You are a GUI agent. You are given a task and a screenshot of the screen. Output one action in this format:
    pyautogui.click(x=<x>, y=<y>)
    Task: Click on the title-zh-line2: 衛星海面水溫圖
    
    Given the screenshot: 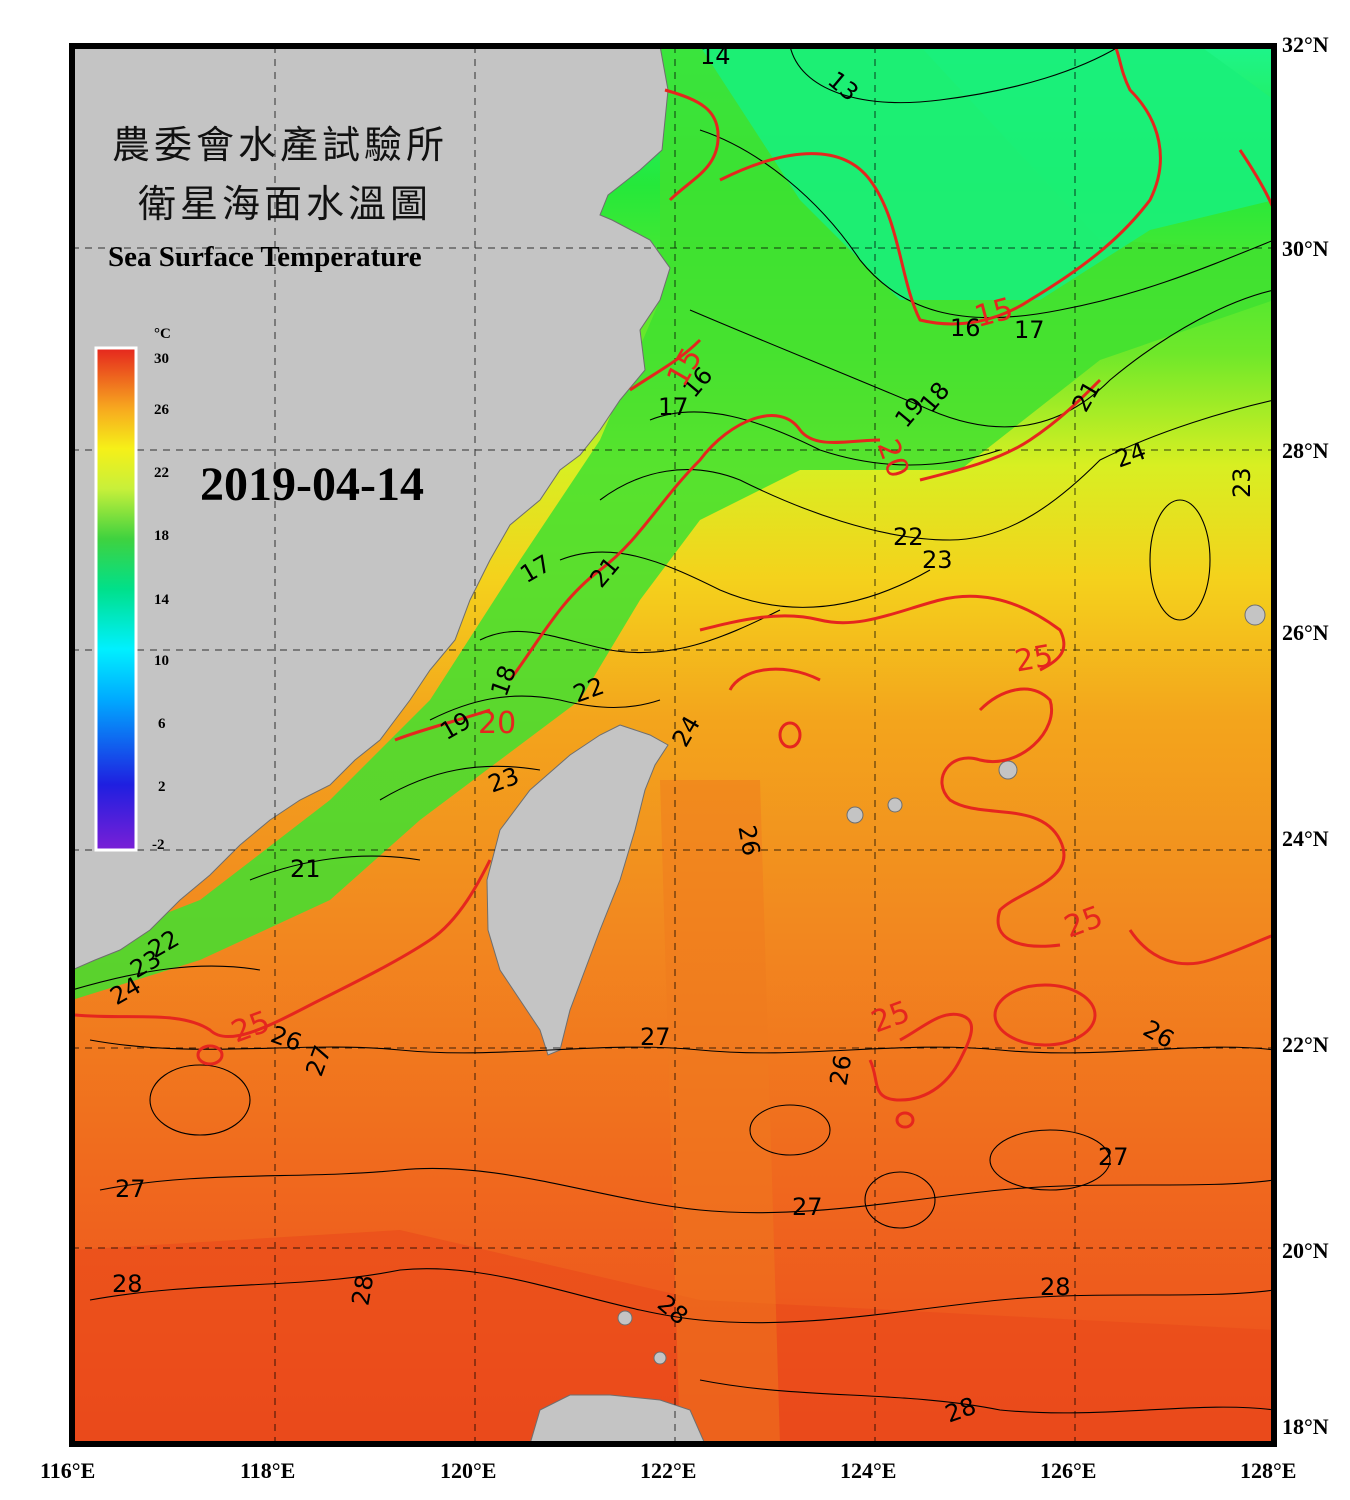 What is the action you would take?
    pyautogui.click(x=285, y=204)
    